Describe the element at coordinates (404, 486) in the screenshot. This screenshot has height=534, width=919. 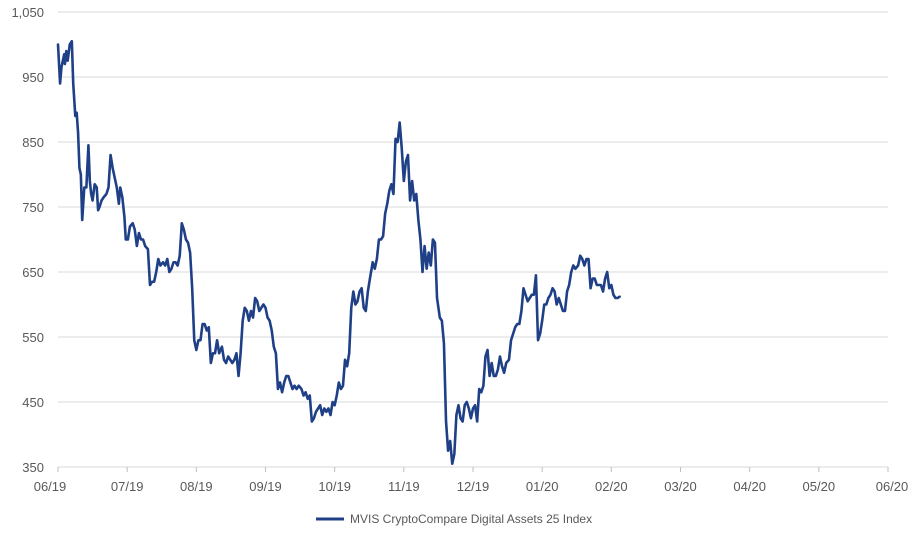
I see `x-tick-label: 11/19` at that location.